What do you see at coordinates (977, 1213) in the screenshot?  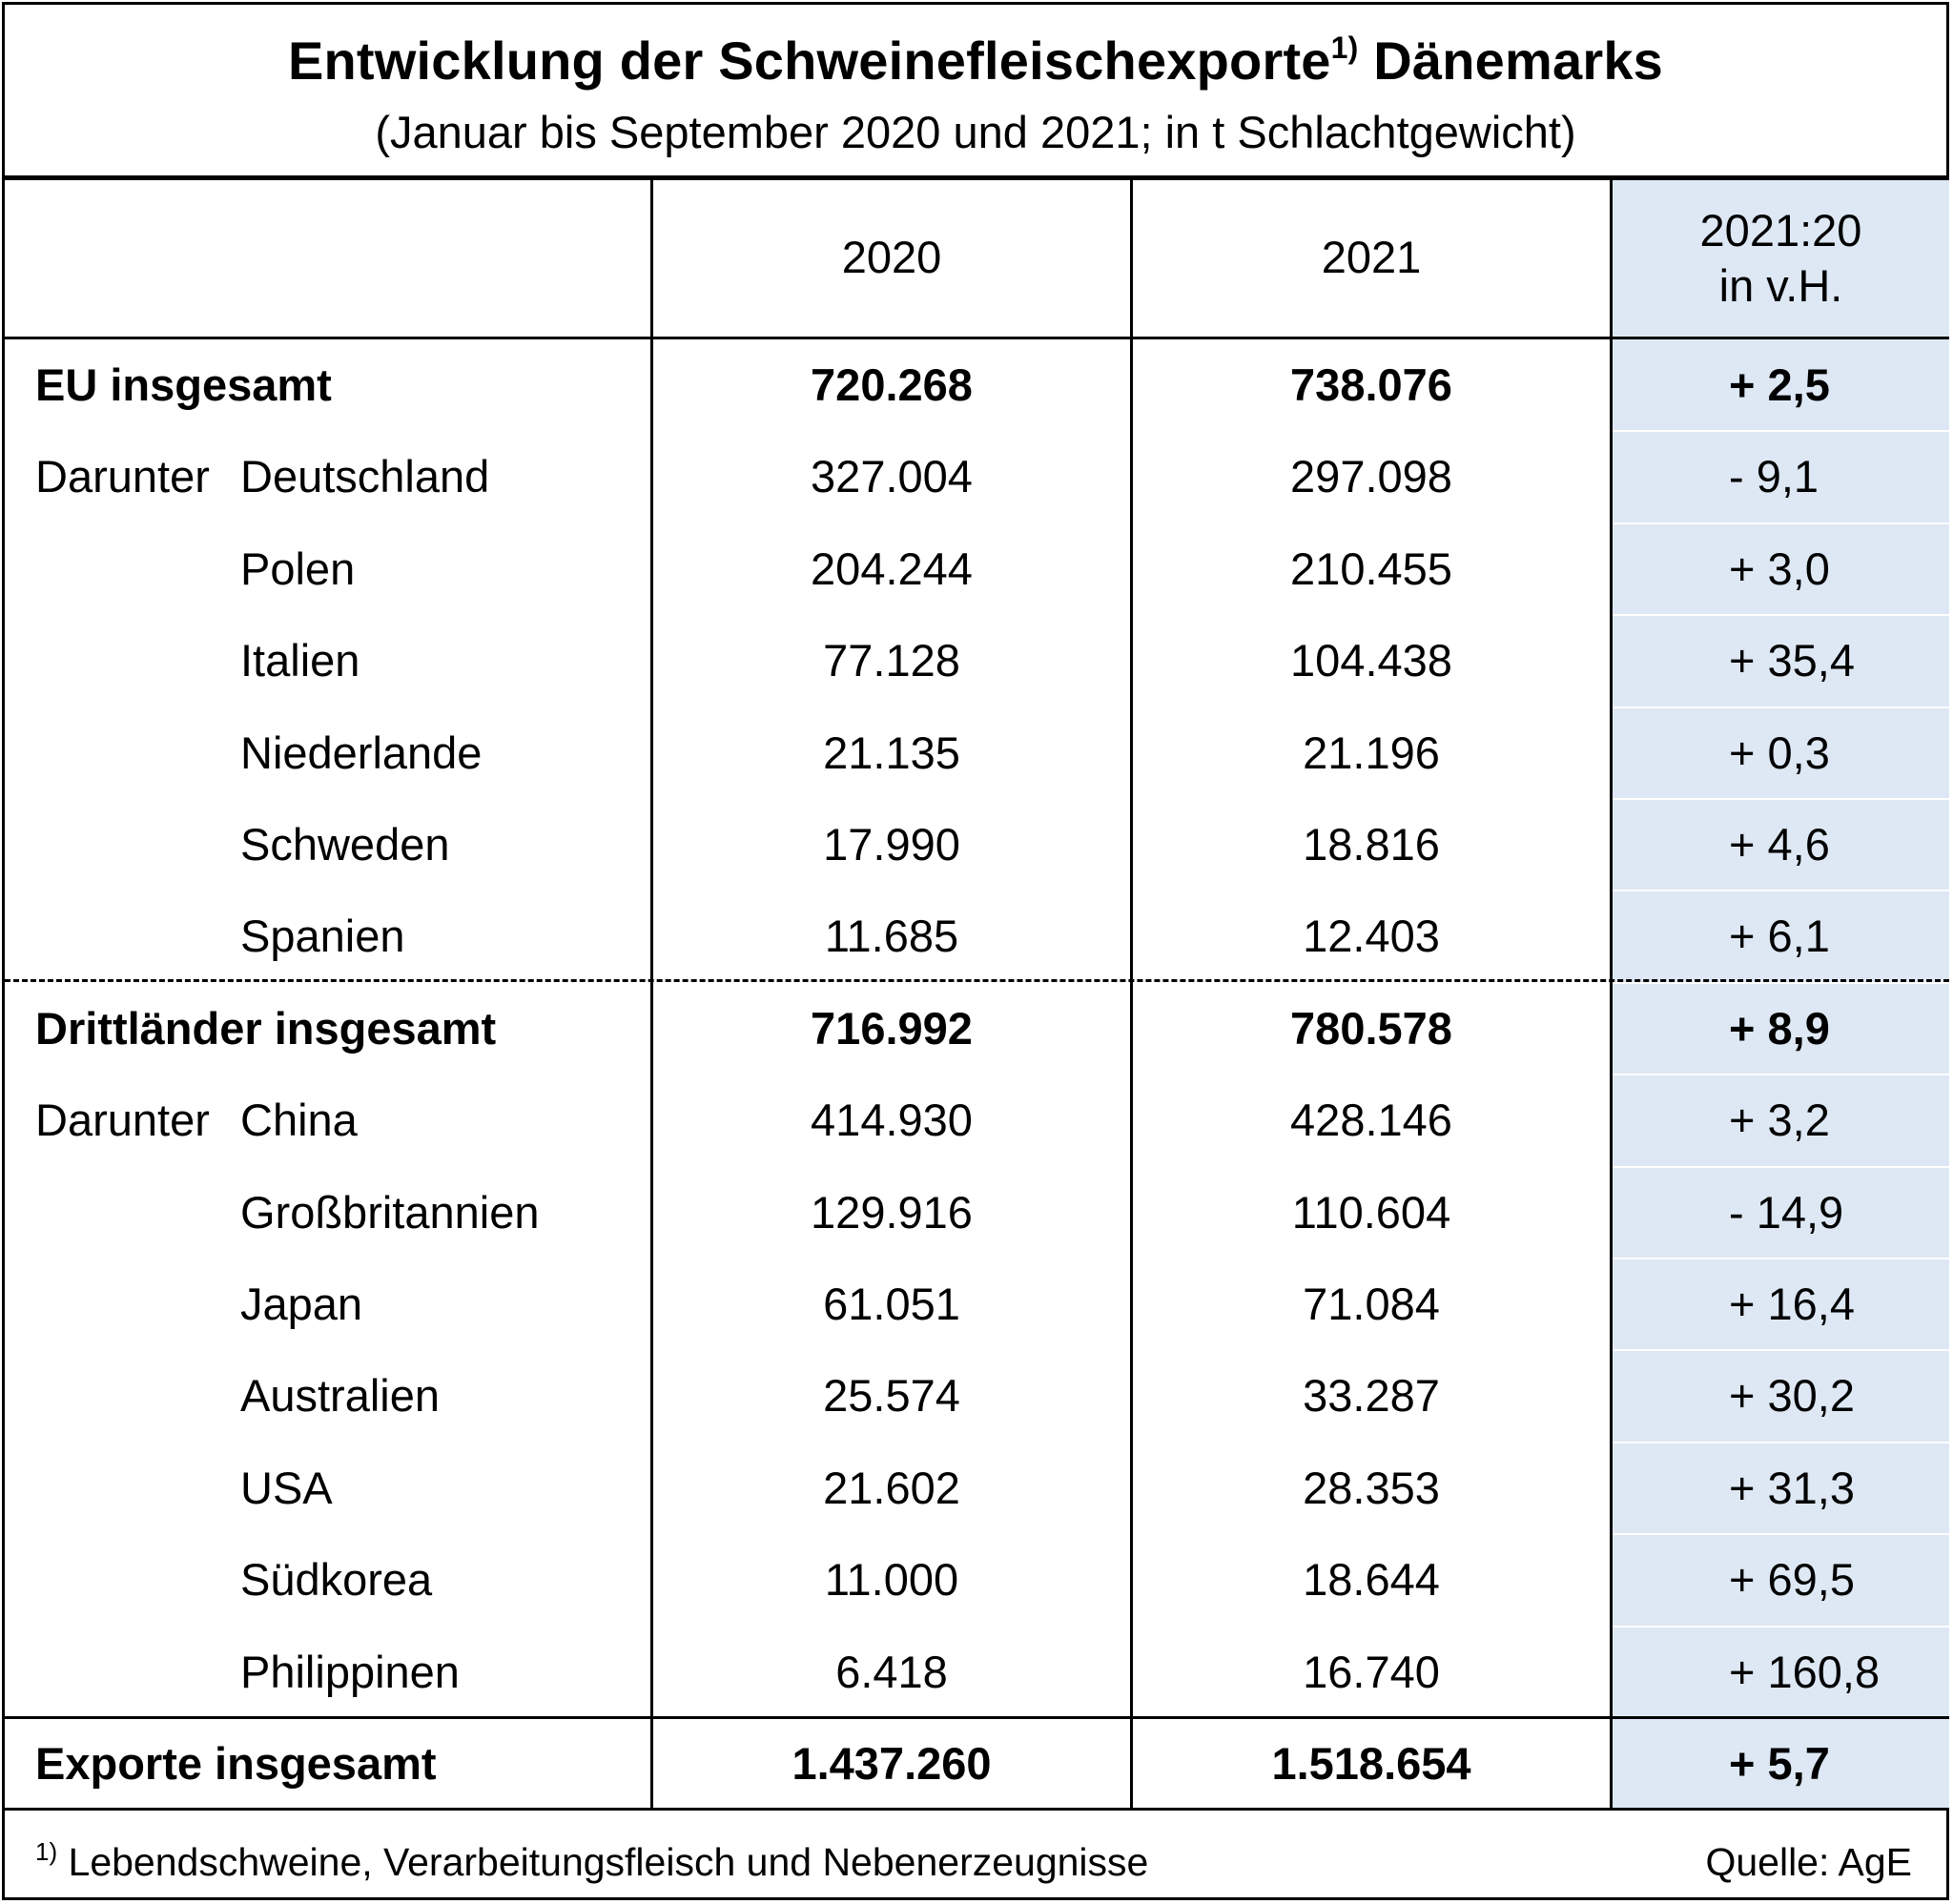 I see `table-row: Großbritannien 129.916 110.604 - 14,9` at bounding box center [977, 1213].